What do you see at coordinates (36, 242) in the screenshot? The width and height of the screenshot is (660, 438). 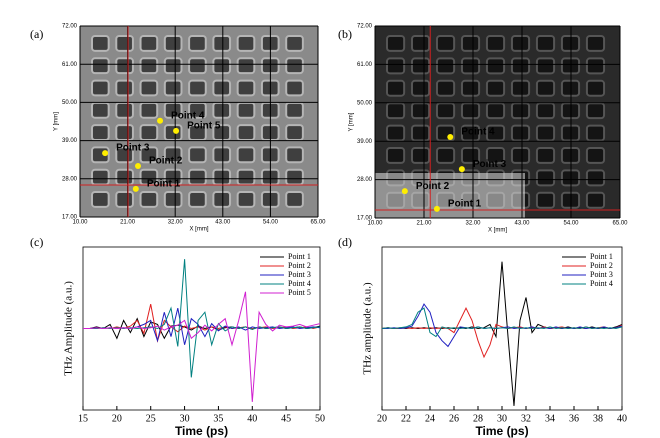 I see `panel-label: (c)` at bounding box center [36, 242].